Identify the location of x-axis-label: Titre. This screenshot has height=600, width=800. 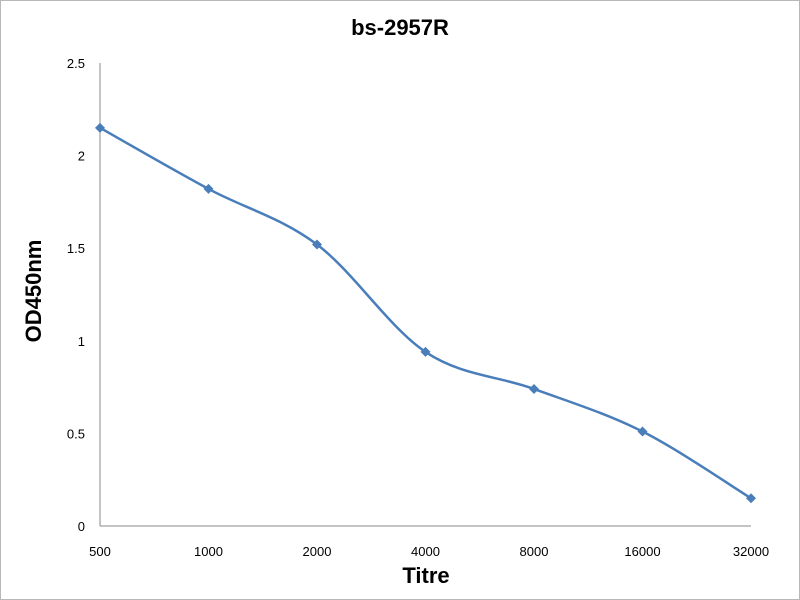
(425, 575).